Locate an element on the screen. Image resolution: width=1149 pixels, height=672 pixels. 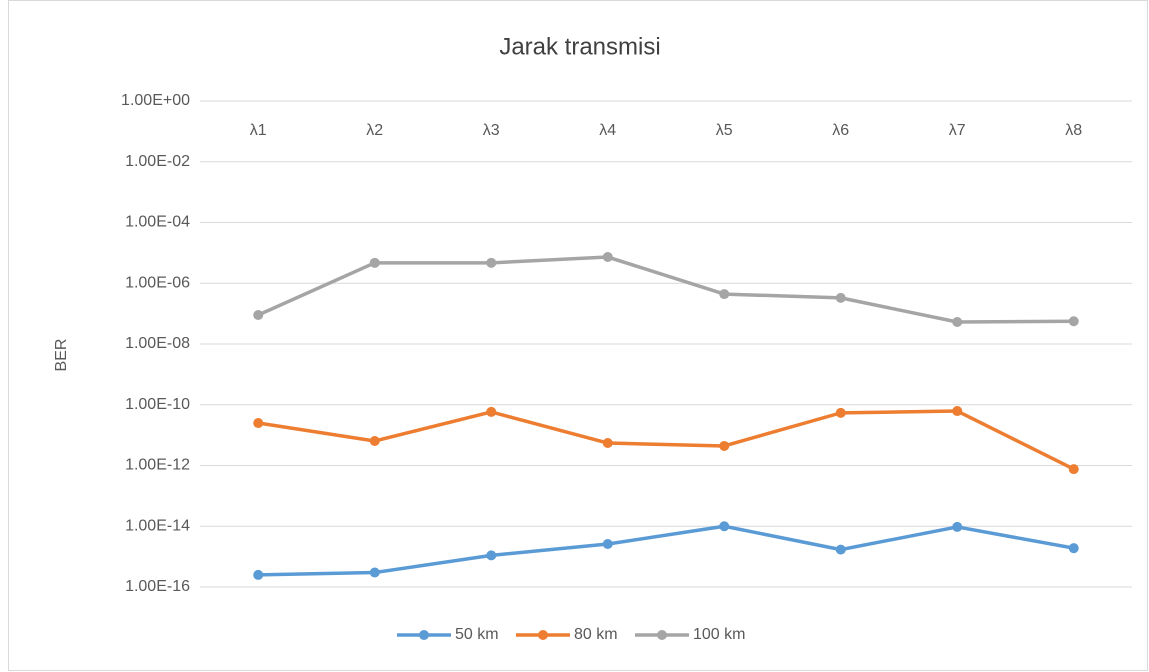
y-tick-label: 1.00E-16 is located at coordinates (157, 586).